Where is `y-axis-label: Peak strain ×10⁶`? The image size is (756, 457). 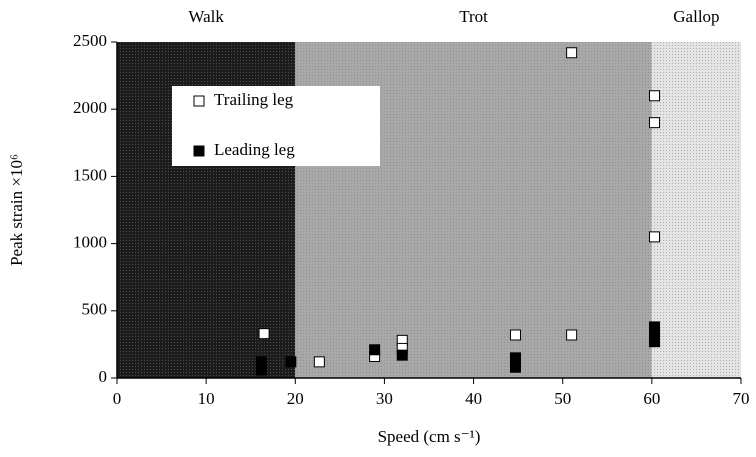
y-axis-label: Peak strain ×10⁶ is located at coordinates (16, 210).